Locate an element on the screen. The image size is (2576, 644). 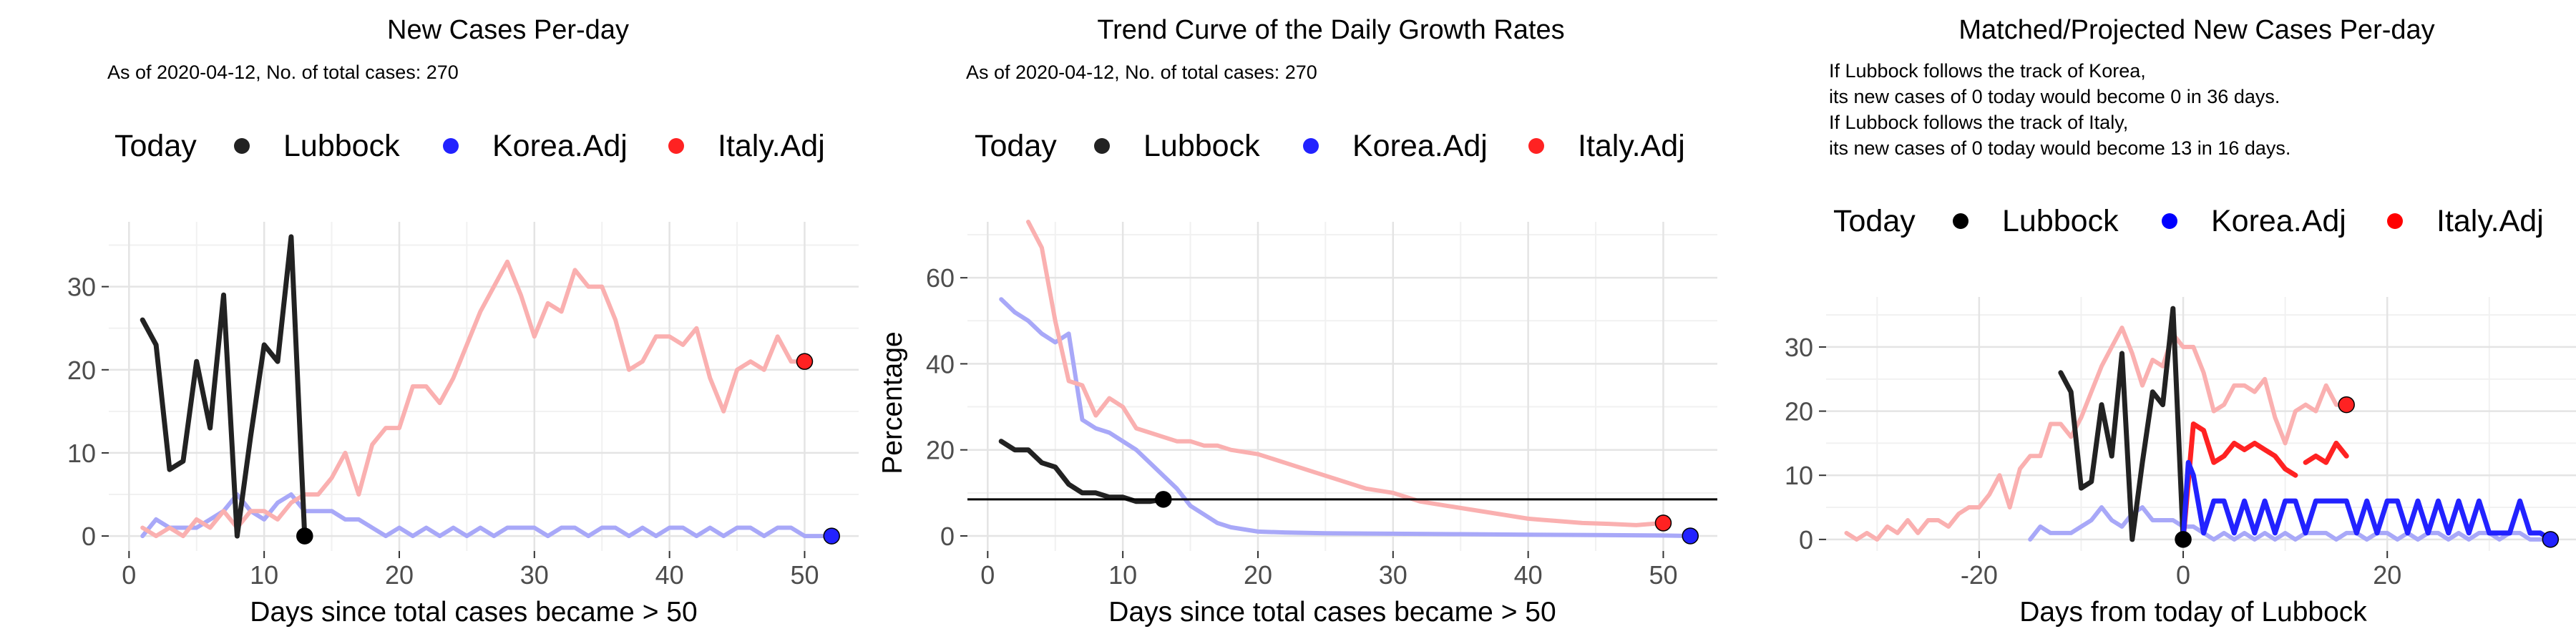
panel-3-subtitle-line: If Lubbock follows the track of Italy, is located at coordinates (1978, 122).